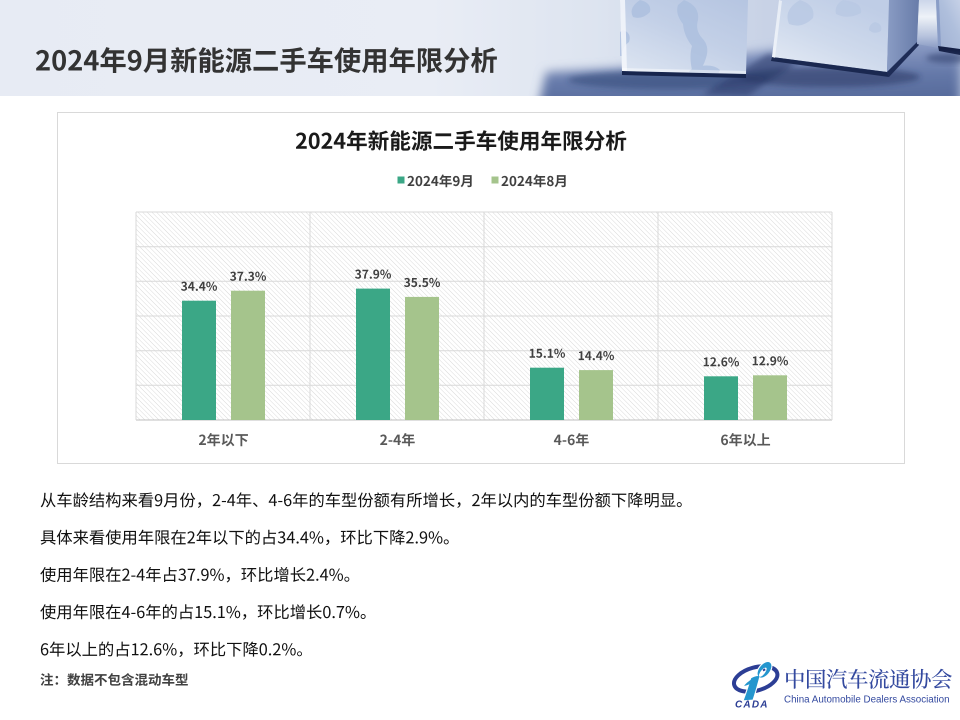 This screenshot has height=720, width=960. I want to click on svg-text: CADA, so click(752, 705).